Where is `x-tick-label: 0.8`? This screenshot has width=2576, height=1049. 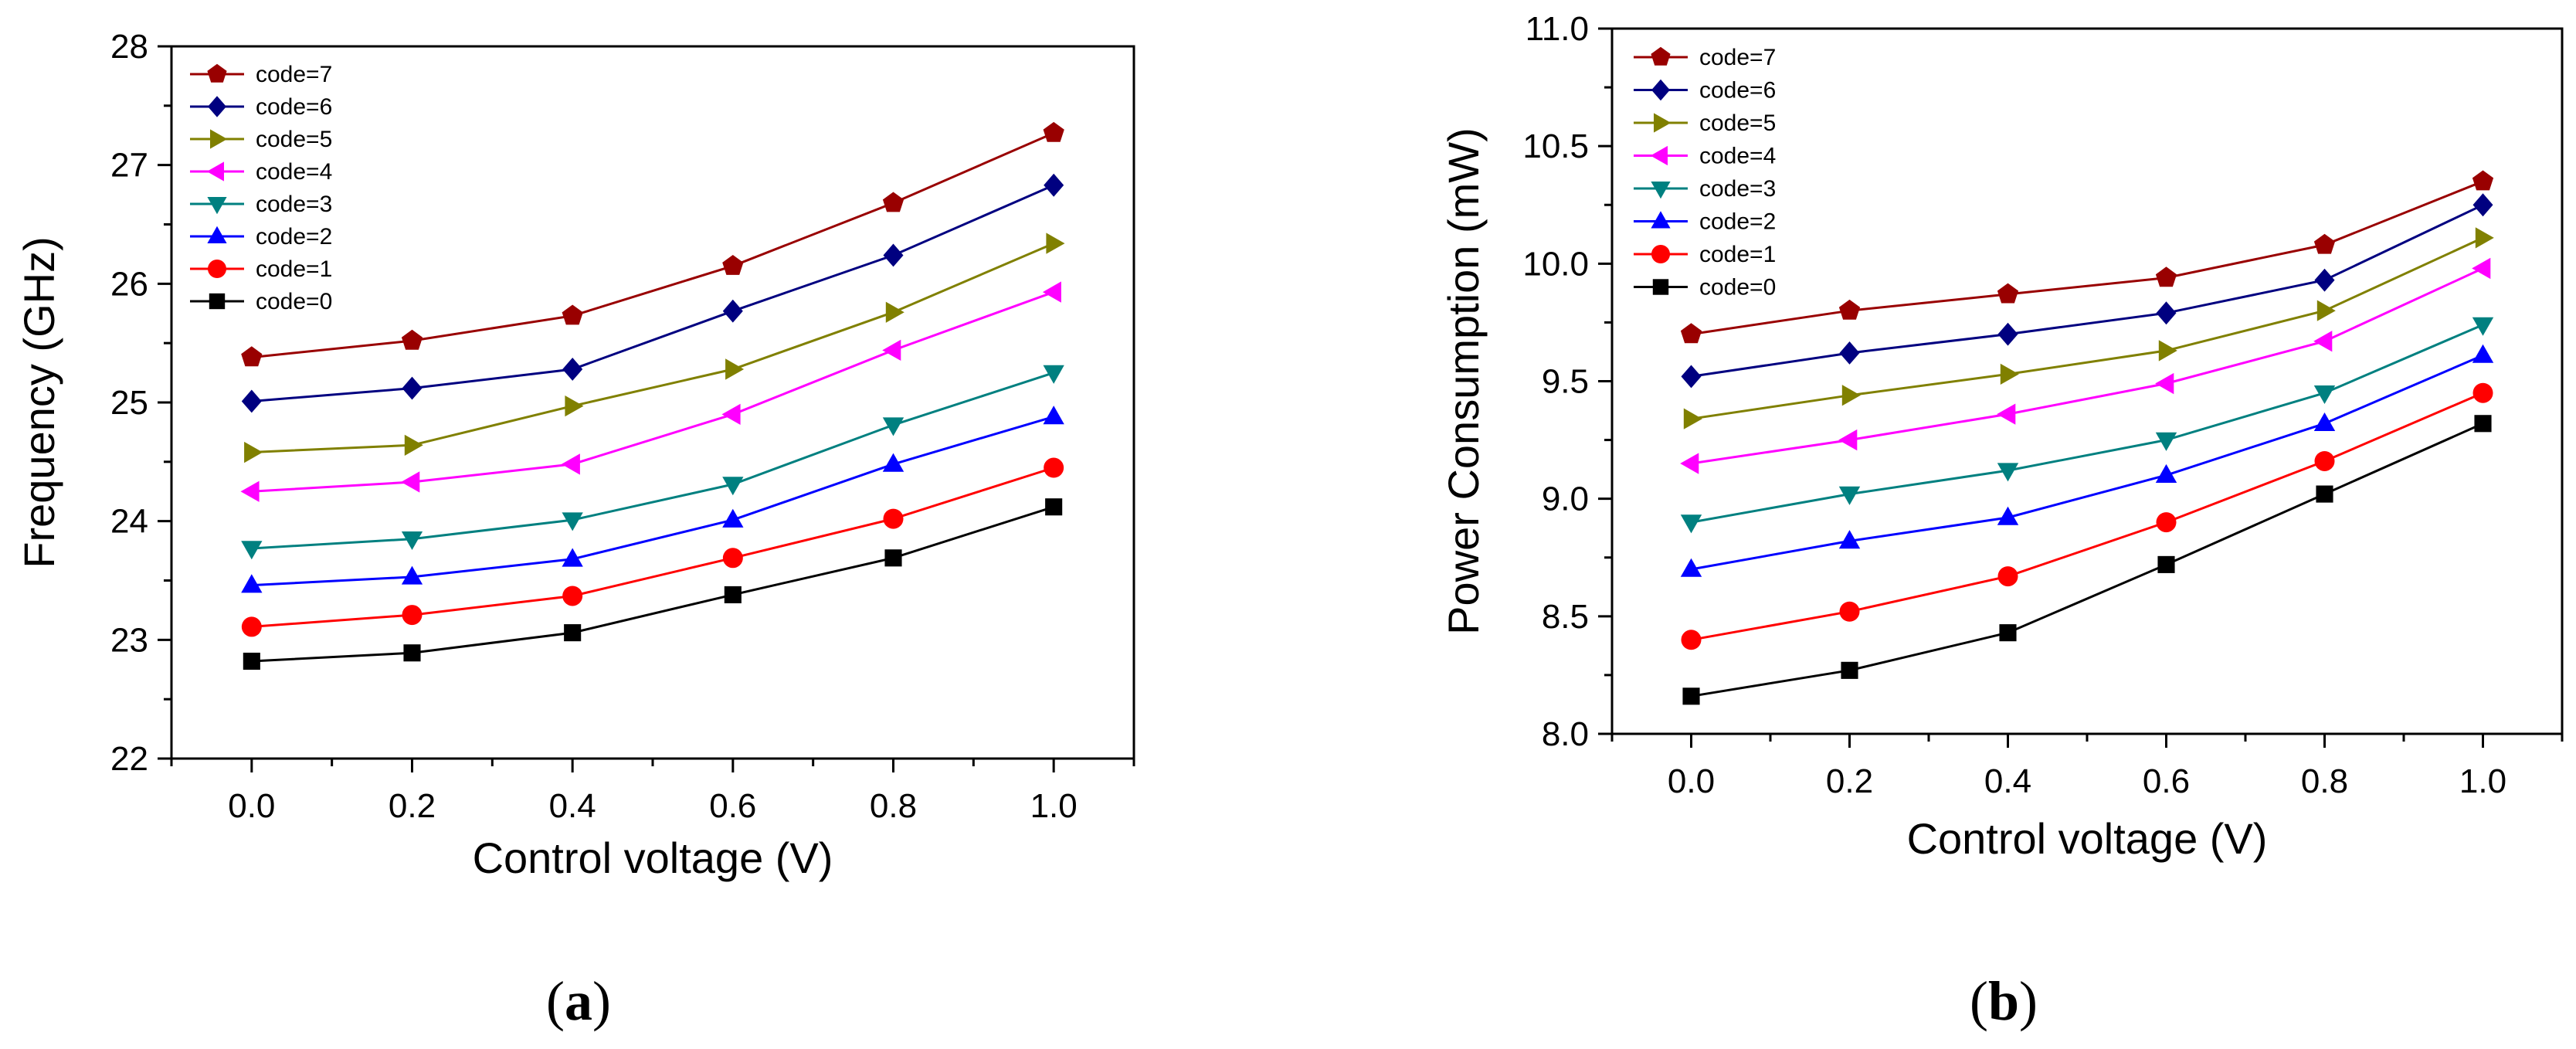 x-tick-label: 0.8 is located at coordinates (893, 806).